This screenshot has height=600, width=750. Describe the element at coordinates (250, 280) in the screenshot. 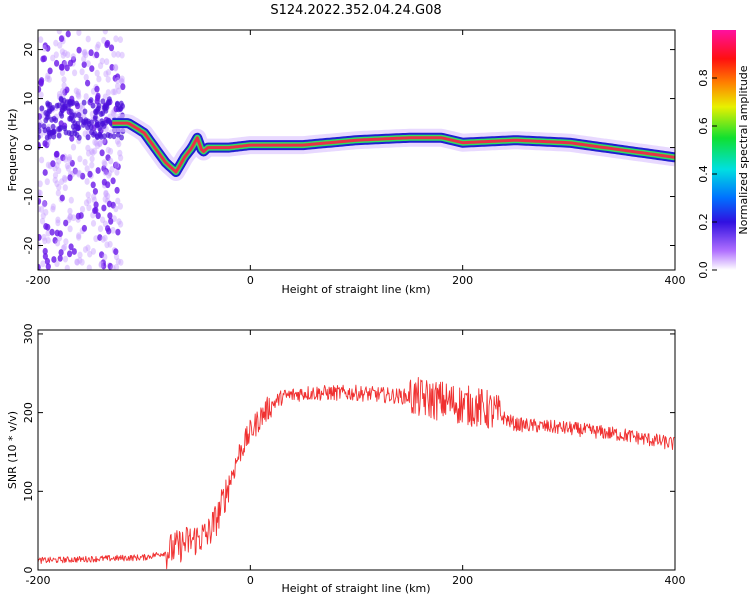

I see `x-tick-label: 0` at that location.